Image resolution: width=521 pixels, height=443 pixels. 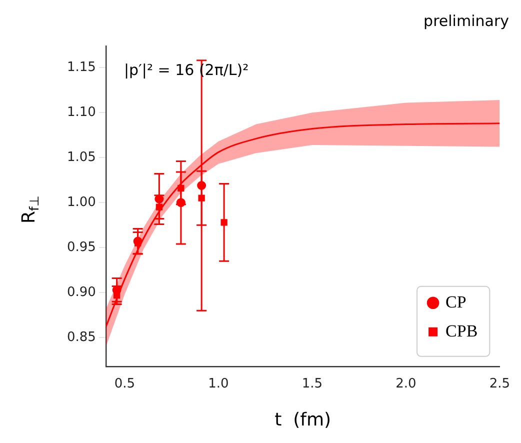 What do you see at coordinates (81, 292) in the screenshot?
I see `y-tick-label: 0.90` at bounding box center [81, 292].